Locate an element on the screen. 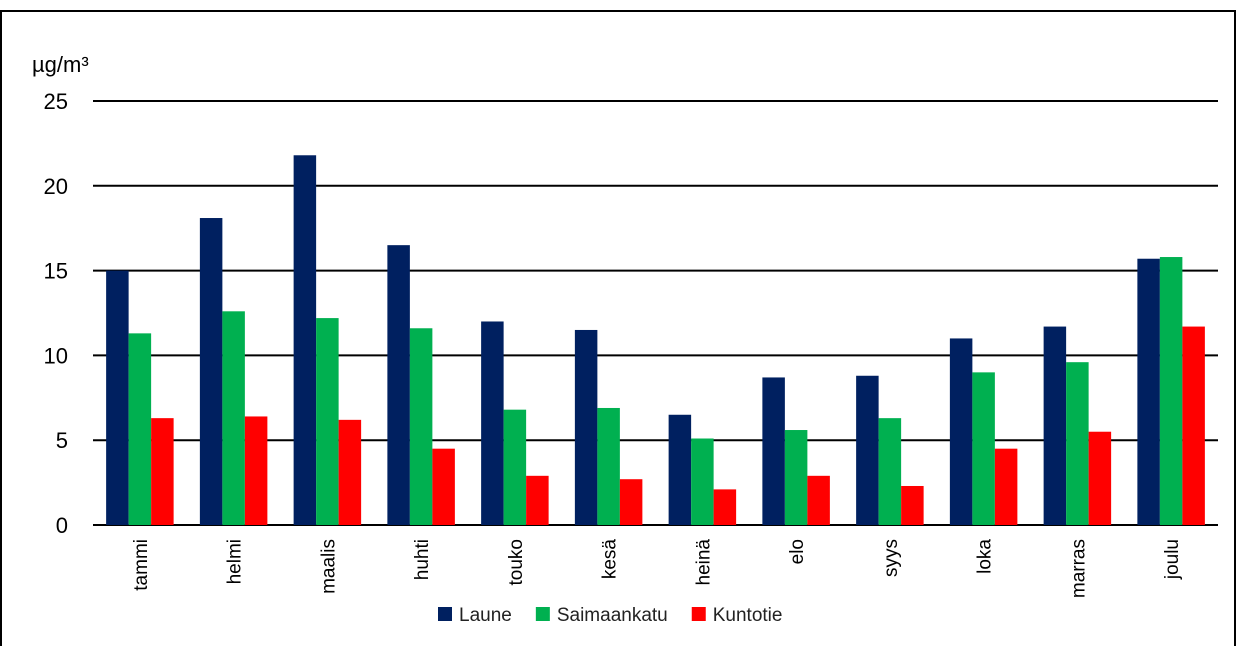  bar-laune-loka is located at coordinates (961, 431).